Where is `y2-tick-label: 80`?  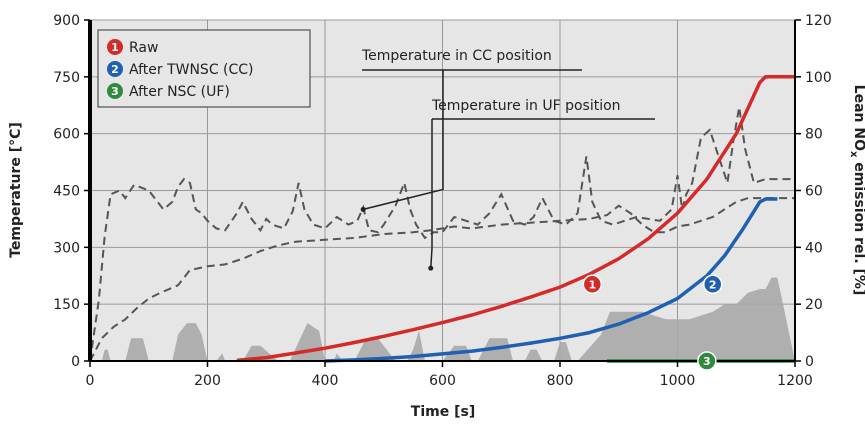 y2-tick-label: 80 is located at coordinates (814, 135).